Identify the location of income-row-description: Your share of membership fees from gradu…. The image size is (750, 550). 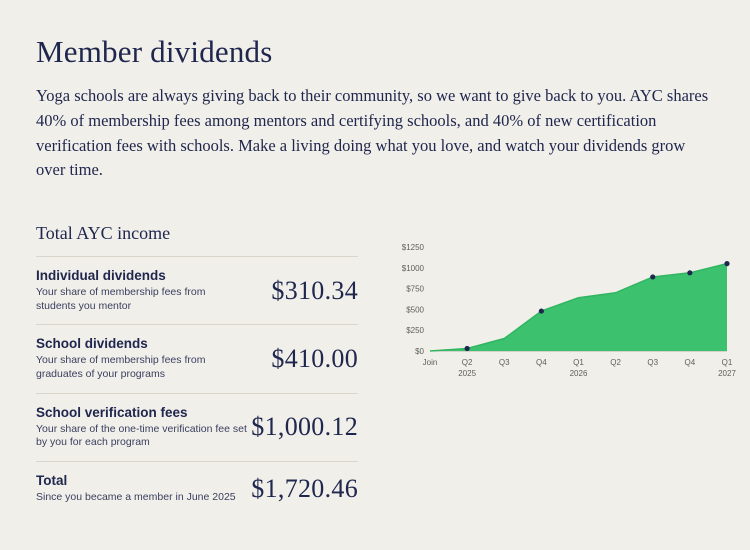
(121, 367).